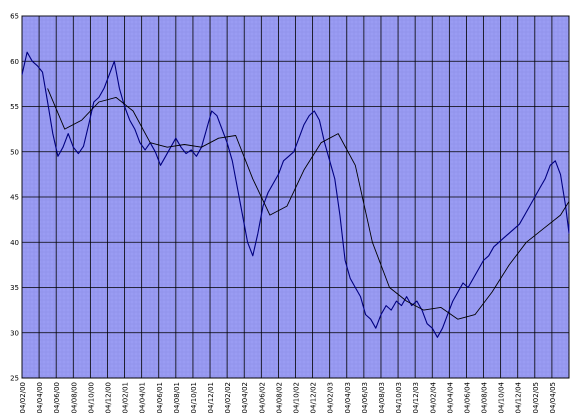  Describe the element at coordinates (74, 397) in the screenshot. I see `x-tick-label: 04/08/00` at that location.